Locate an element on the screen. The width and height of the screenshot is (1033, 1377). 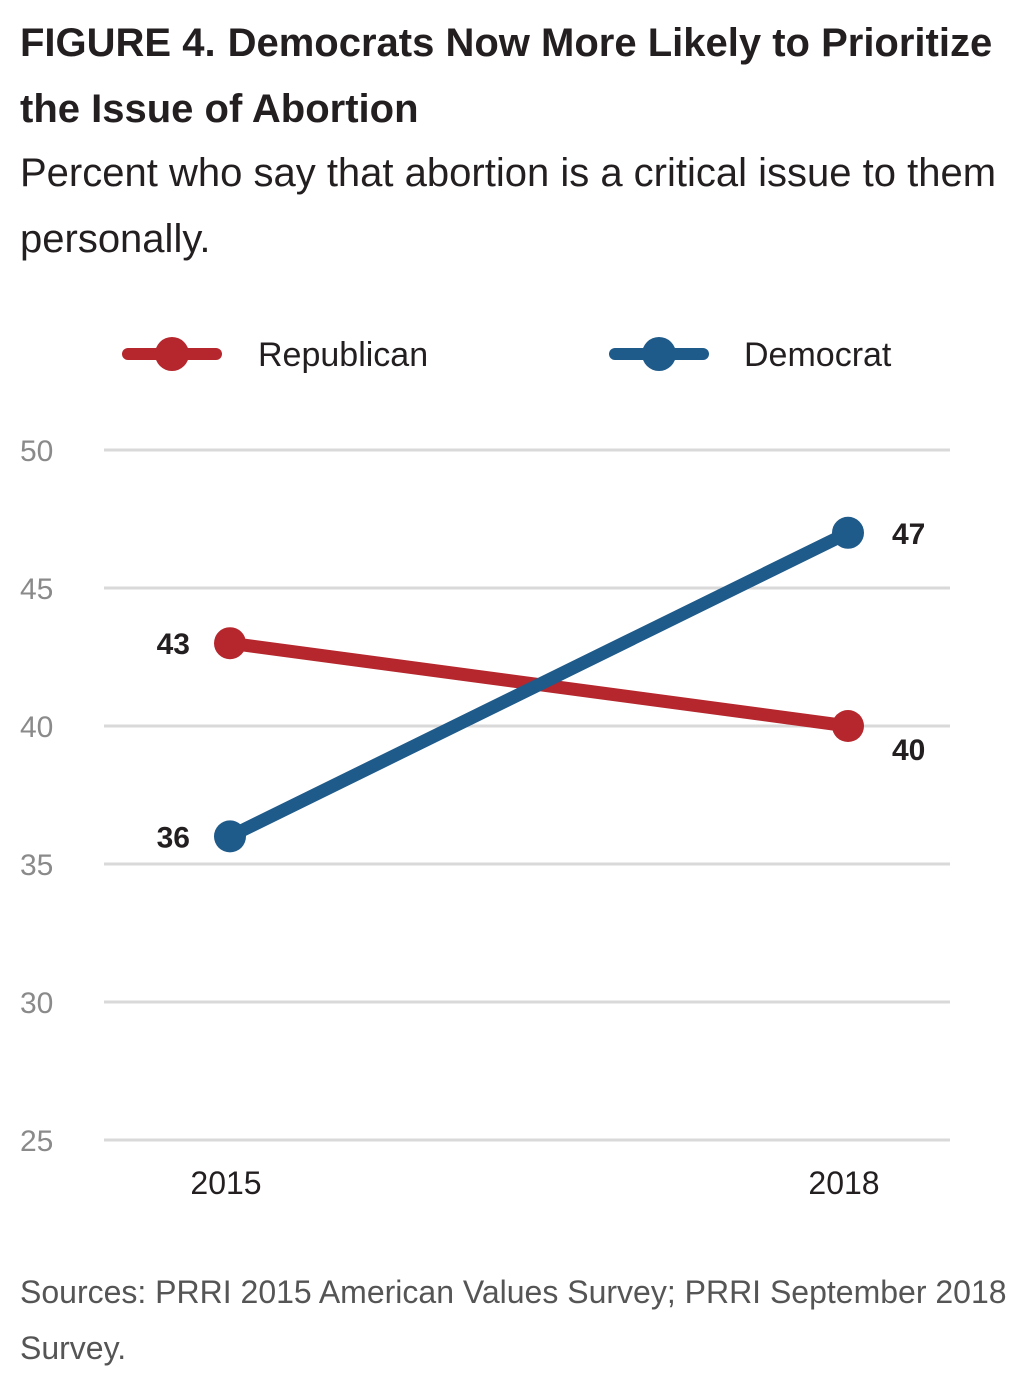
x-tick-label: 2015 is located at coordinates (225, 1183).